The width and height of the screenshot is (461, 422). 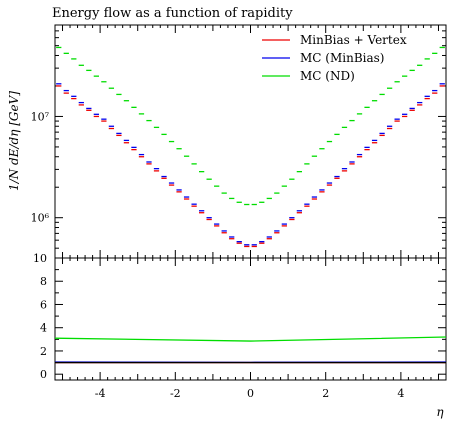 What do you see at coordinates (250, 350) in the screenshot?
I see `ratio-series` at bounding box center [250, 350].